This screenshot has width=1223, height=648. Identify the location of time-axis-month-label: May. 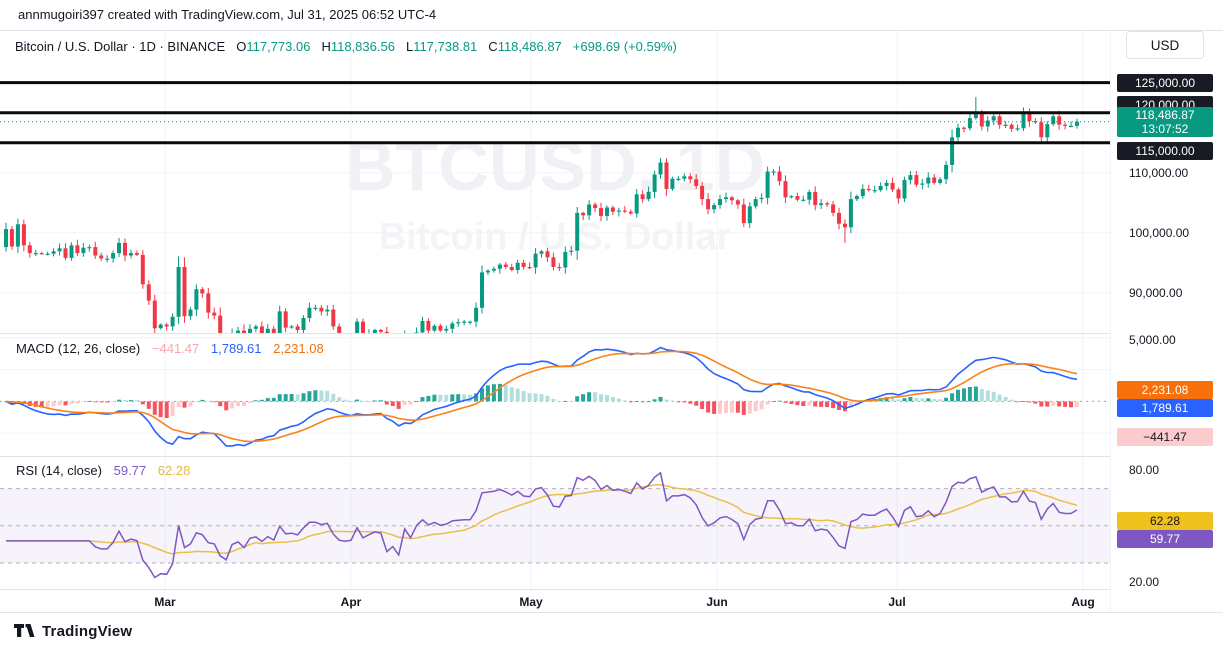
(531, 602).